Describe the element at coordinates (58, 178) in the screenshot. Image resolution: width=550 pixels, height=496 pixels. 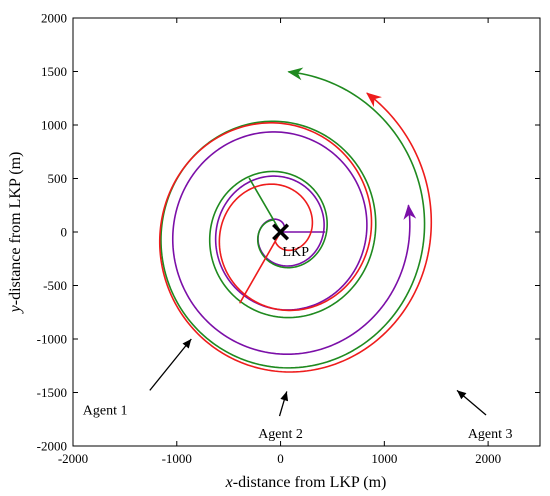
I see `y-tick-label: 500` at that location.